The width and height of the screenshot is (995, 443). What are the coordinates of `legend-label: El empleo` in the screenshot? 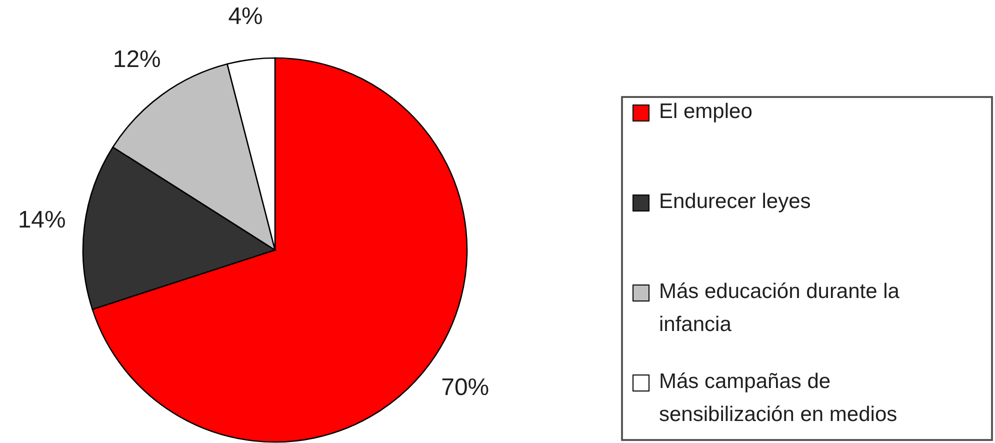 It's located at (705, 111).